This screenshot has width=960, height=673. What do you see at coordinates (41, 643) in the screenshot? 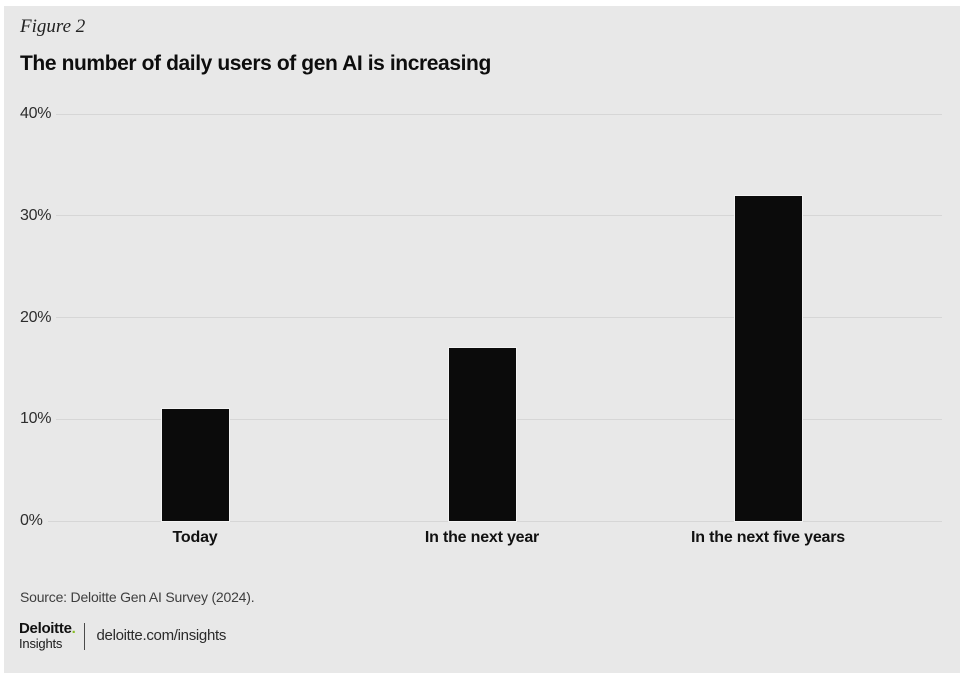
I see `brand-subtitle: Insights` at bounding box center [41, 643].